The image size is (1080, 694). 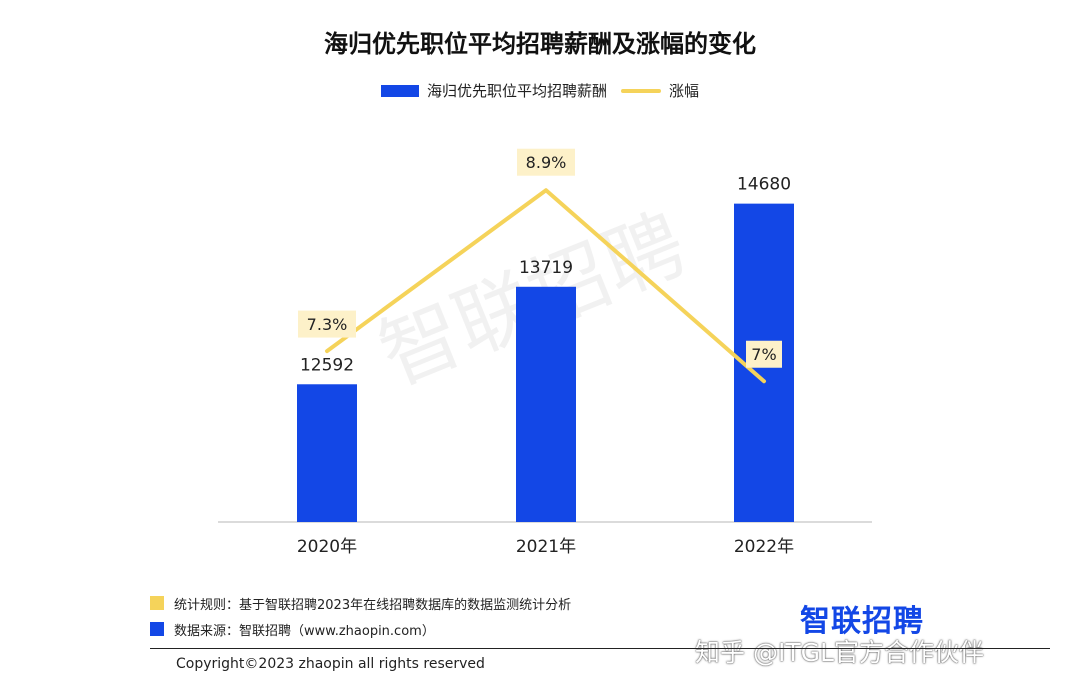 I want to click on x-tick-label-3: 2022年, so click(x=764, y=547).